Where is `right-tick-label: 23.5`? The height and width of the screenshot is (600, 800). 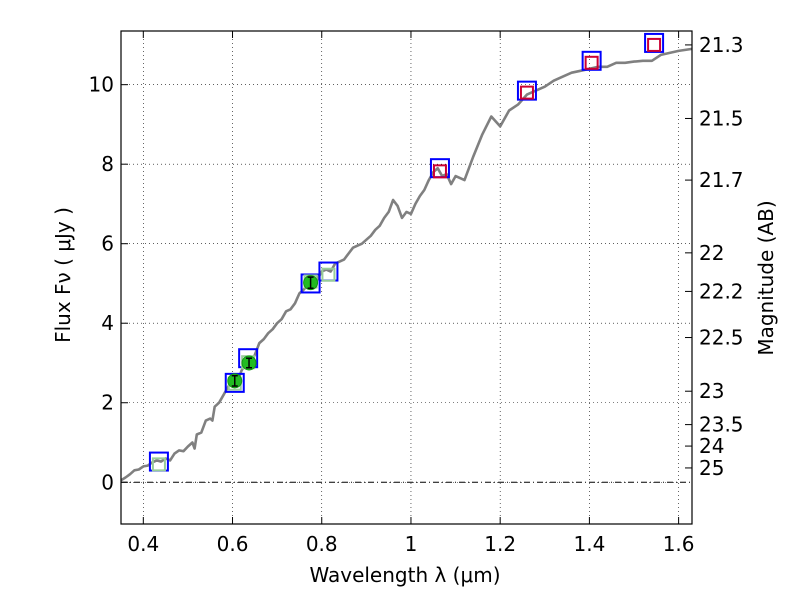 right-tick-label: 23.5 is located at coordinates (721, 425).